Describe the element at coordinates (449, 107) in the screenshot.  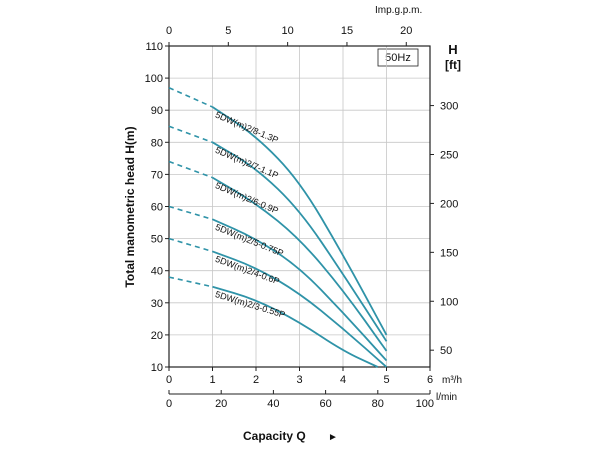
I see `ft-tick-label: 300` at that location.